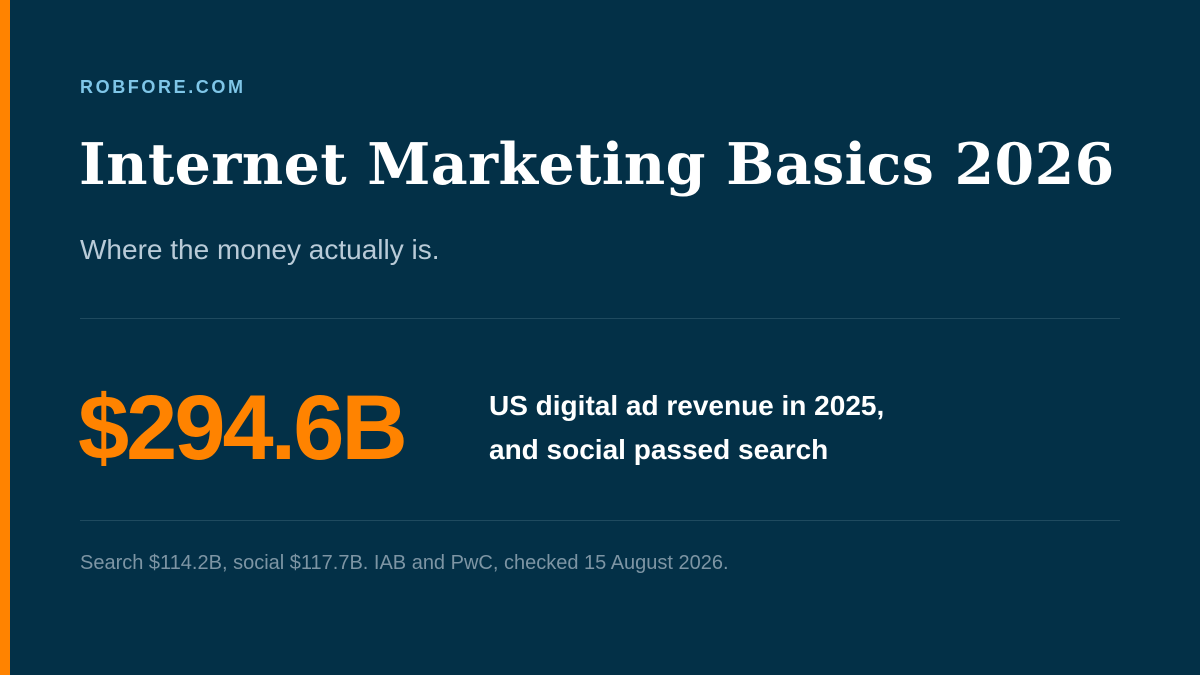  Describe the element at coordinates (163, 87) in the screenshot. I see `site-name: ROBFORE.COM` at that location.